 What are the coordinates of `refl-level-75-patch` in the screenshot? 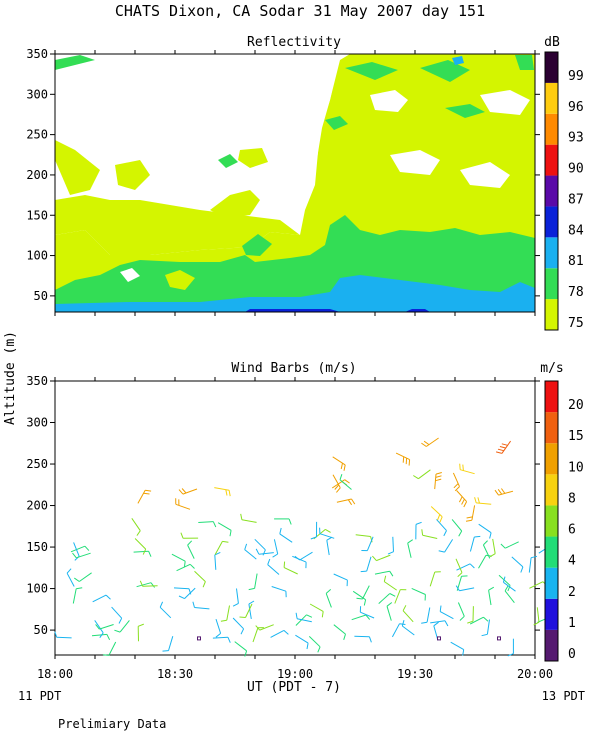 It's located at (253, 158).